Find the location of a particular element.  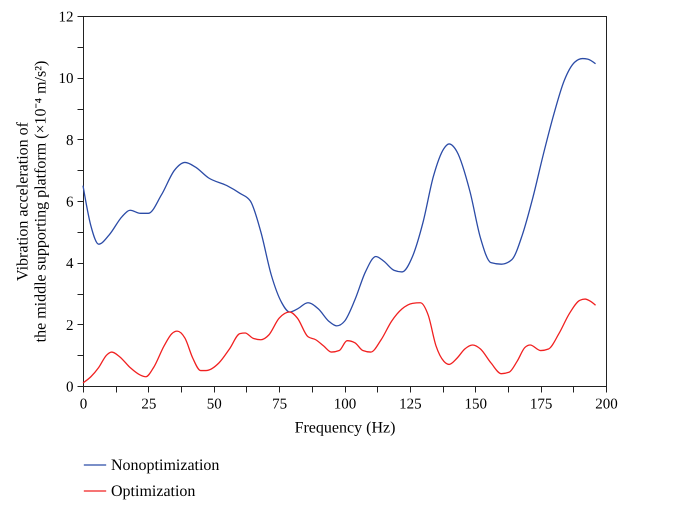

x-tick-label: 75 is located at coordinates (280, 404).